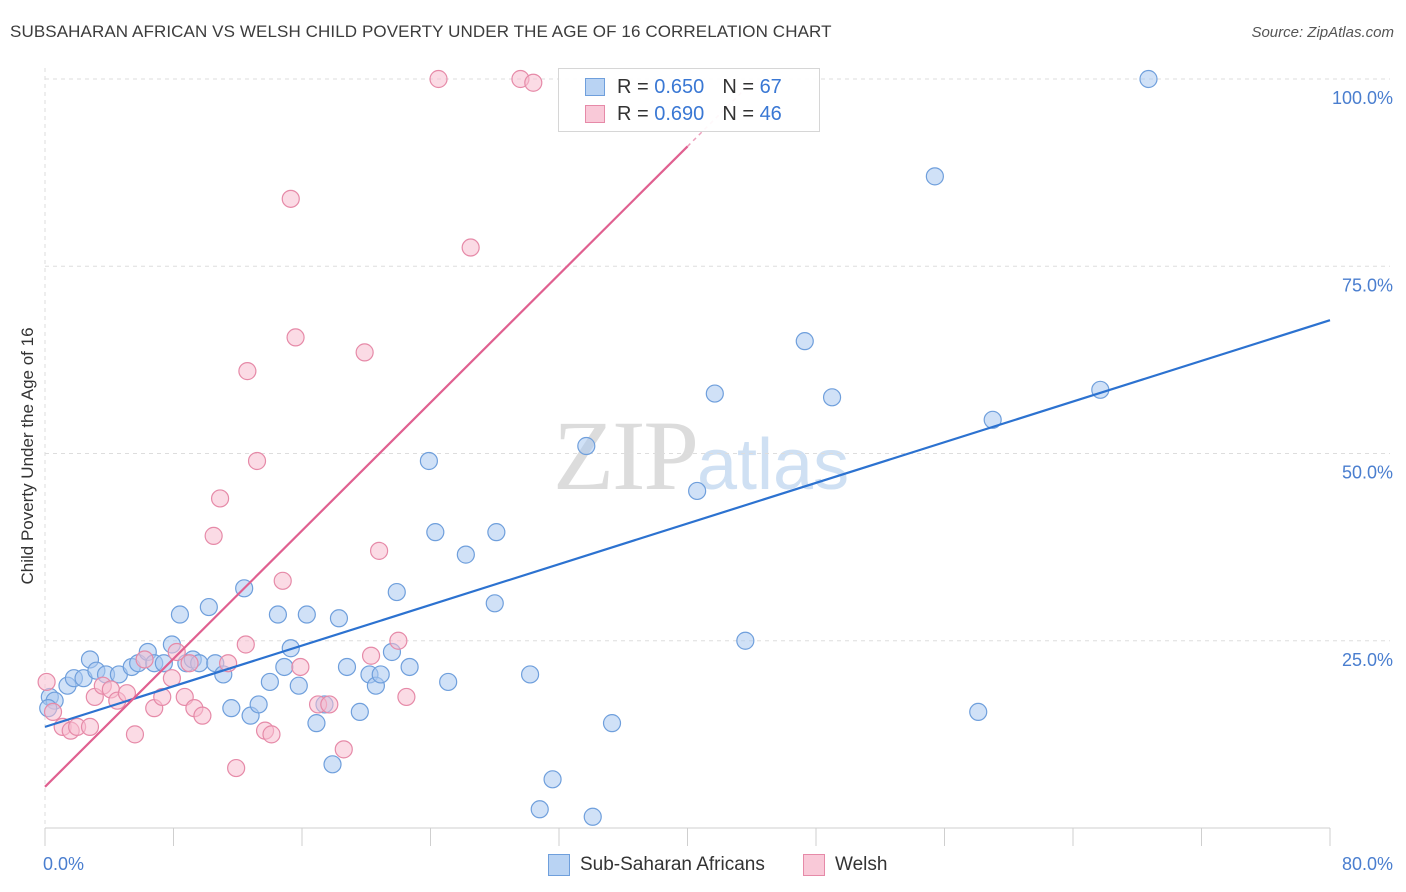 The image size is (1406, 892). What do you see at coordinates (1322, 32) in the screenshot?
I see `source-label: Source: ZipAtlas.com` at bounding box center [1322, 32].